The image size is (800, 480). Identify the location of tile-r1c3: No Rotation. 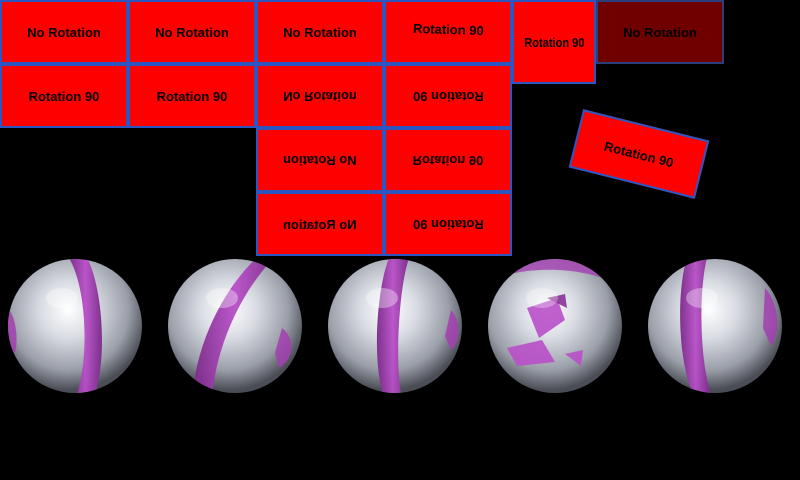
(320, 32).